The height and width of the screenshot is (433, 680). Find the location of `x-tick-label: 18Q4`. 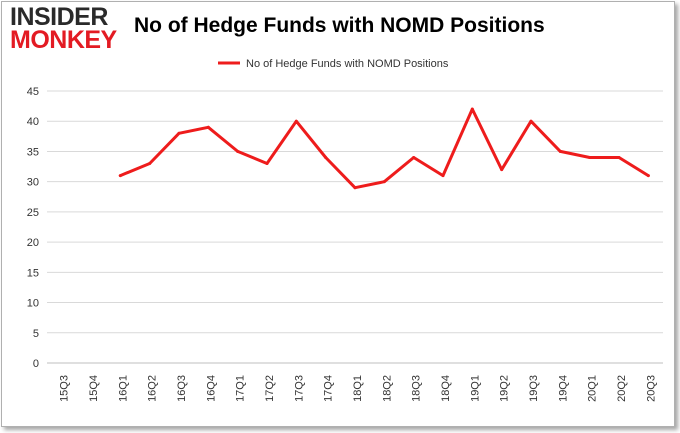

x-tick-label: 18Q4 is located at coordinates (446, 388).